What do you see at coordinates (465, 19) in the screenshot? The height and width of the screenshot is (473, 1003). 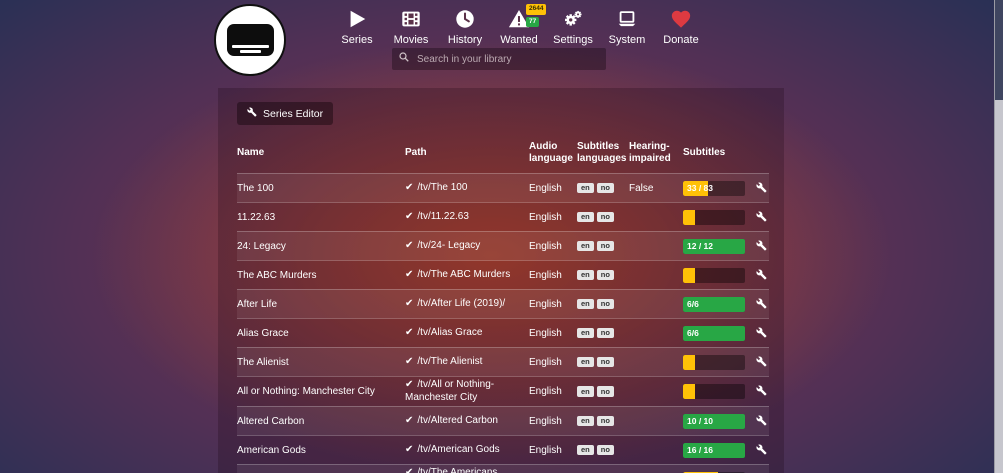 I see `clock-icon` at bounding box center [465, 19].